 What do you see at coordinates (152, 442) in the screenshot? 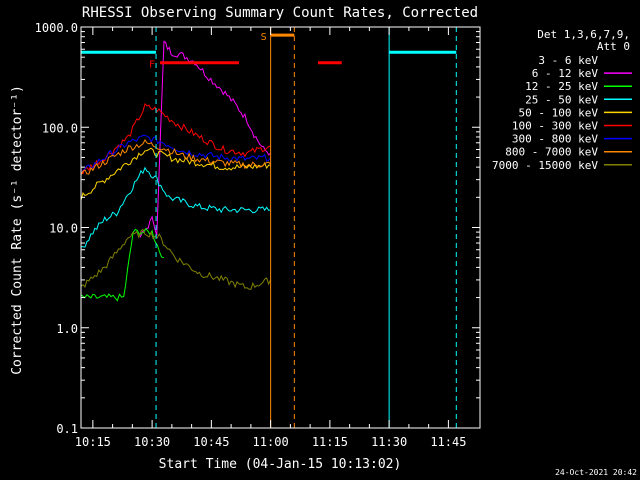
I see `x-tick-label: 10:30` at bounding box center [152, 442].